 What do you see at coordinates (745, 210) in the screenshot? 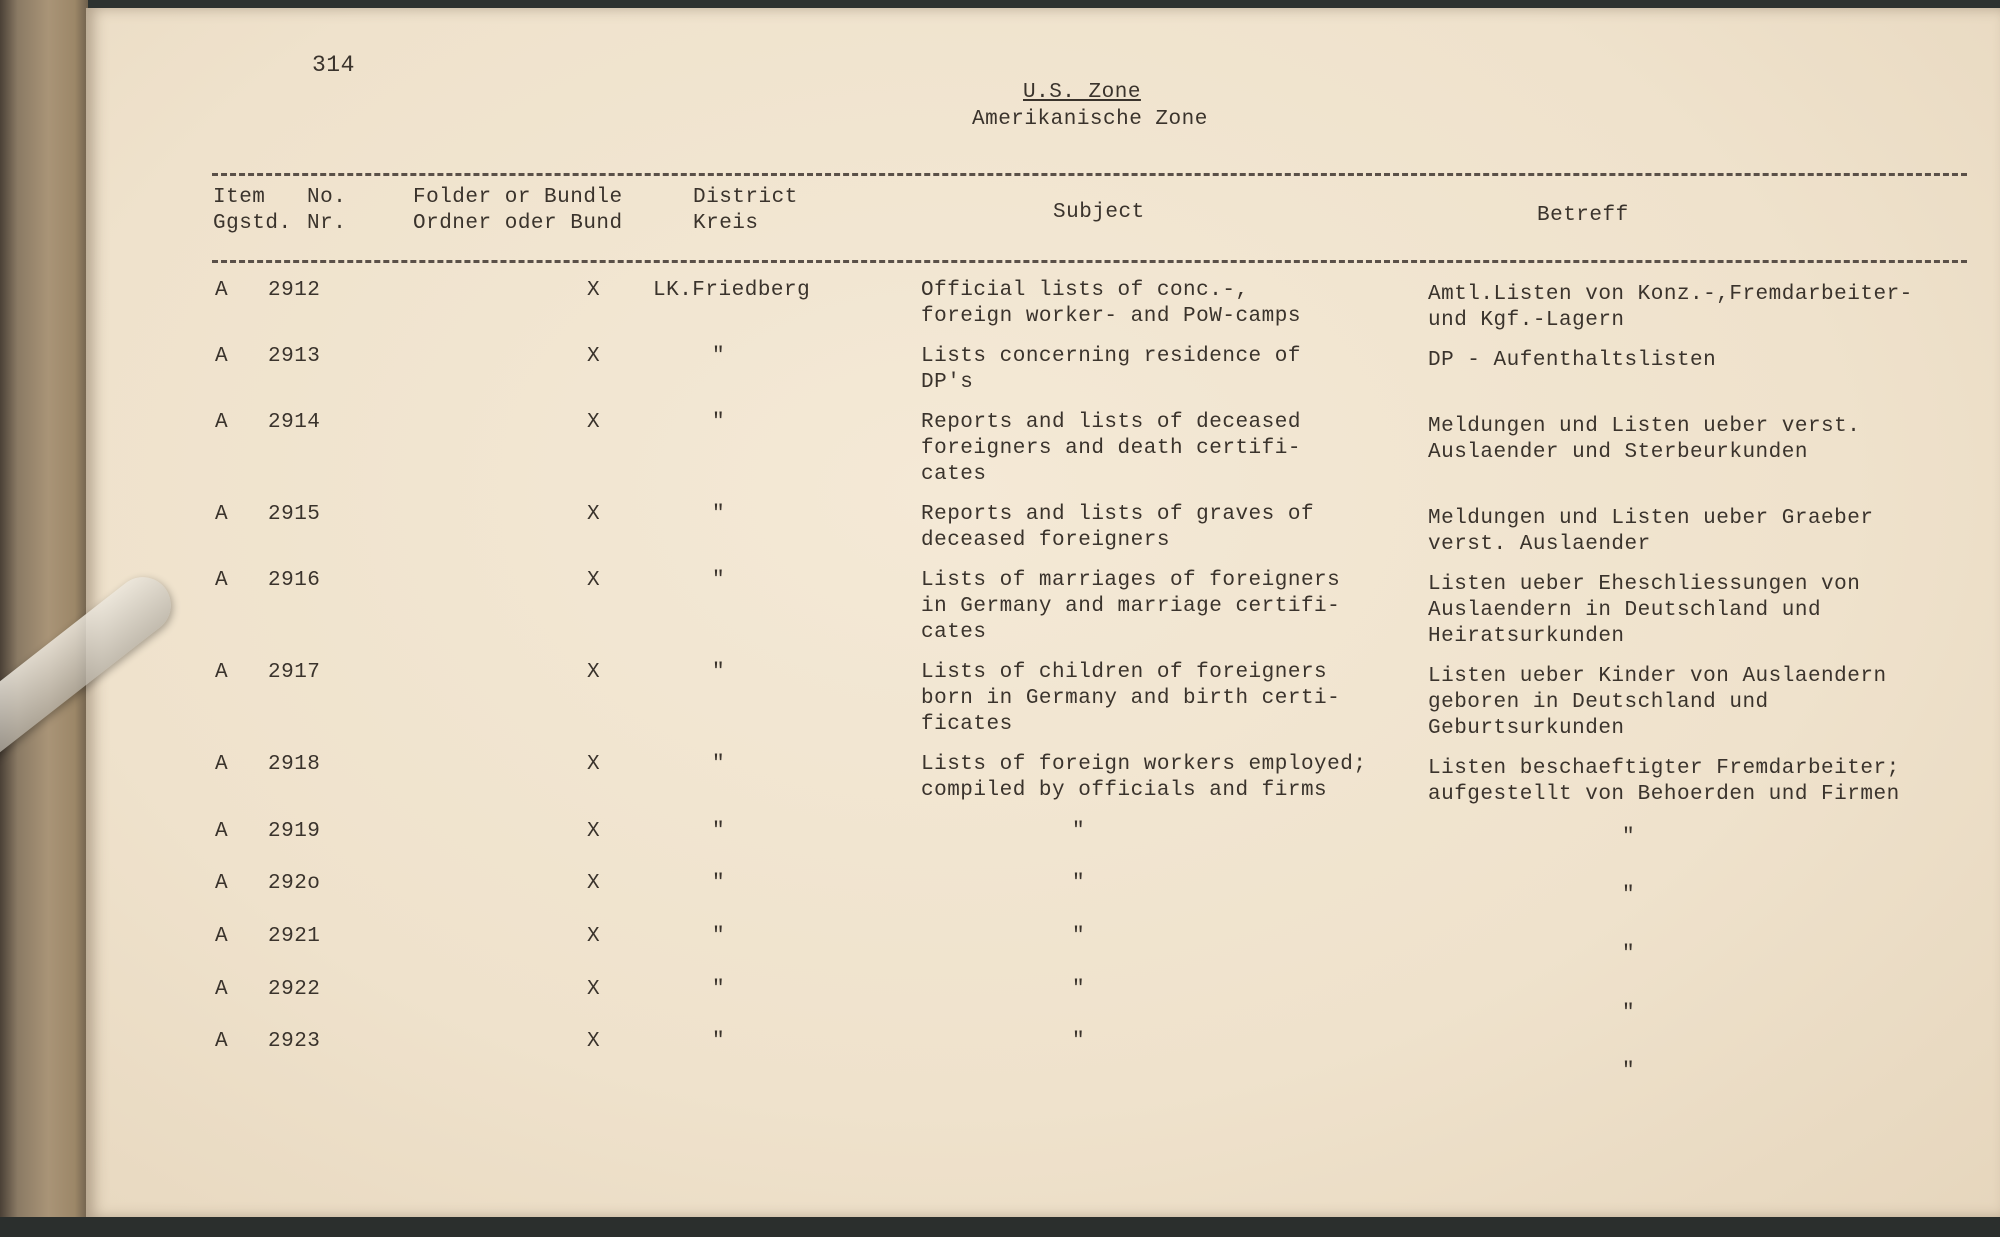
I see `header-district: District Kreis` at bounding box center [745, 210].